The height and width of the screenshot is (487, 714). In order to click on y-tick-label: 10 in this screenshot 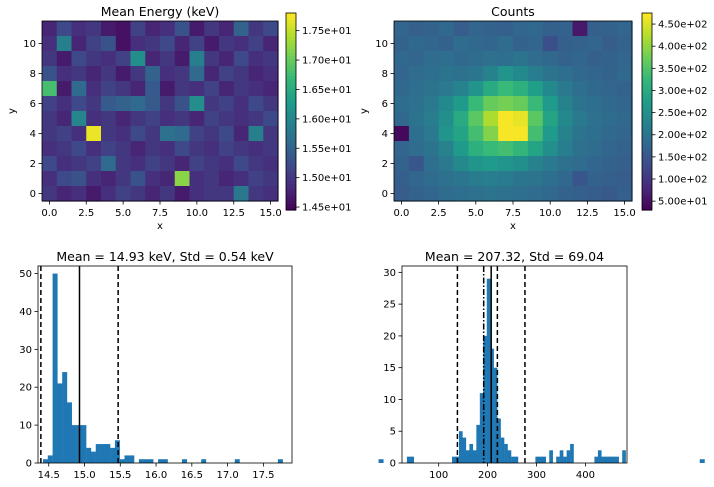, I will do `click(389, 400)`.